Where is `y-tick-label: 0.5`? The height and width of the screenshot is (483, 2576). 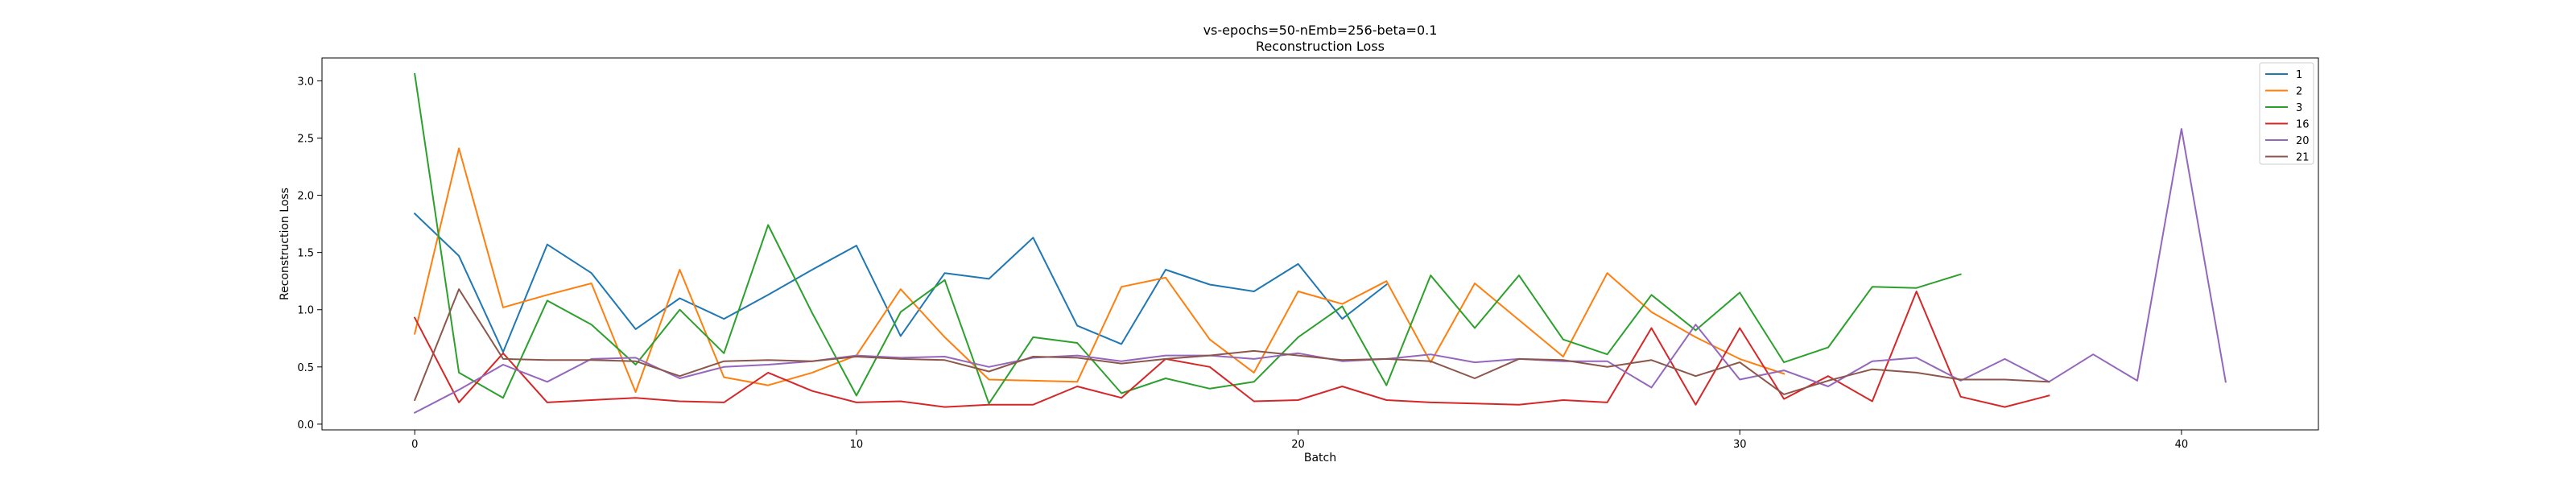 y-tick-label: 0.5 is located at coordinates (305, 368).